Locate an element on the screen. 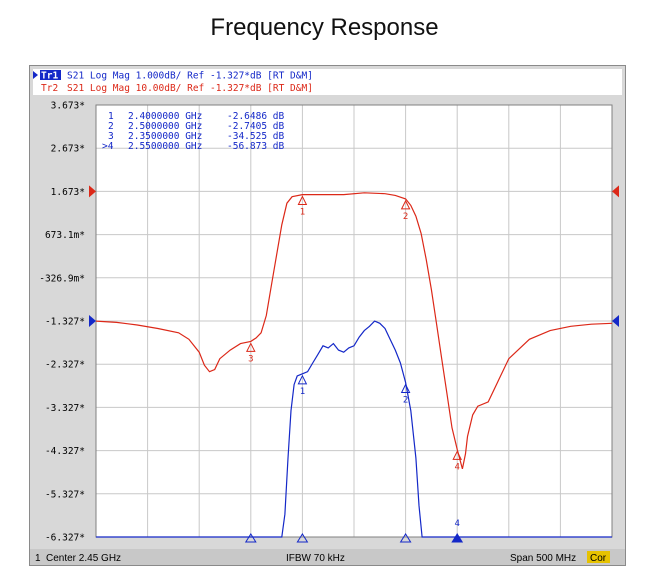  correction-badge-label: Cor is located at coordinates (598, 558).